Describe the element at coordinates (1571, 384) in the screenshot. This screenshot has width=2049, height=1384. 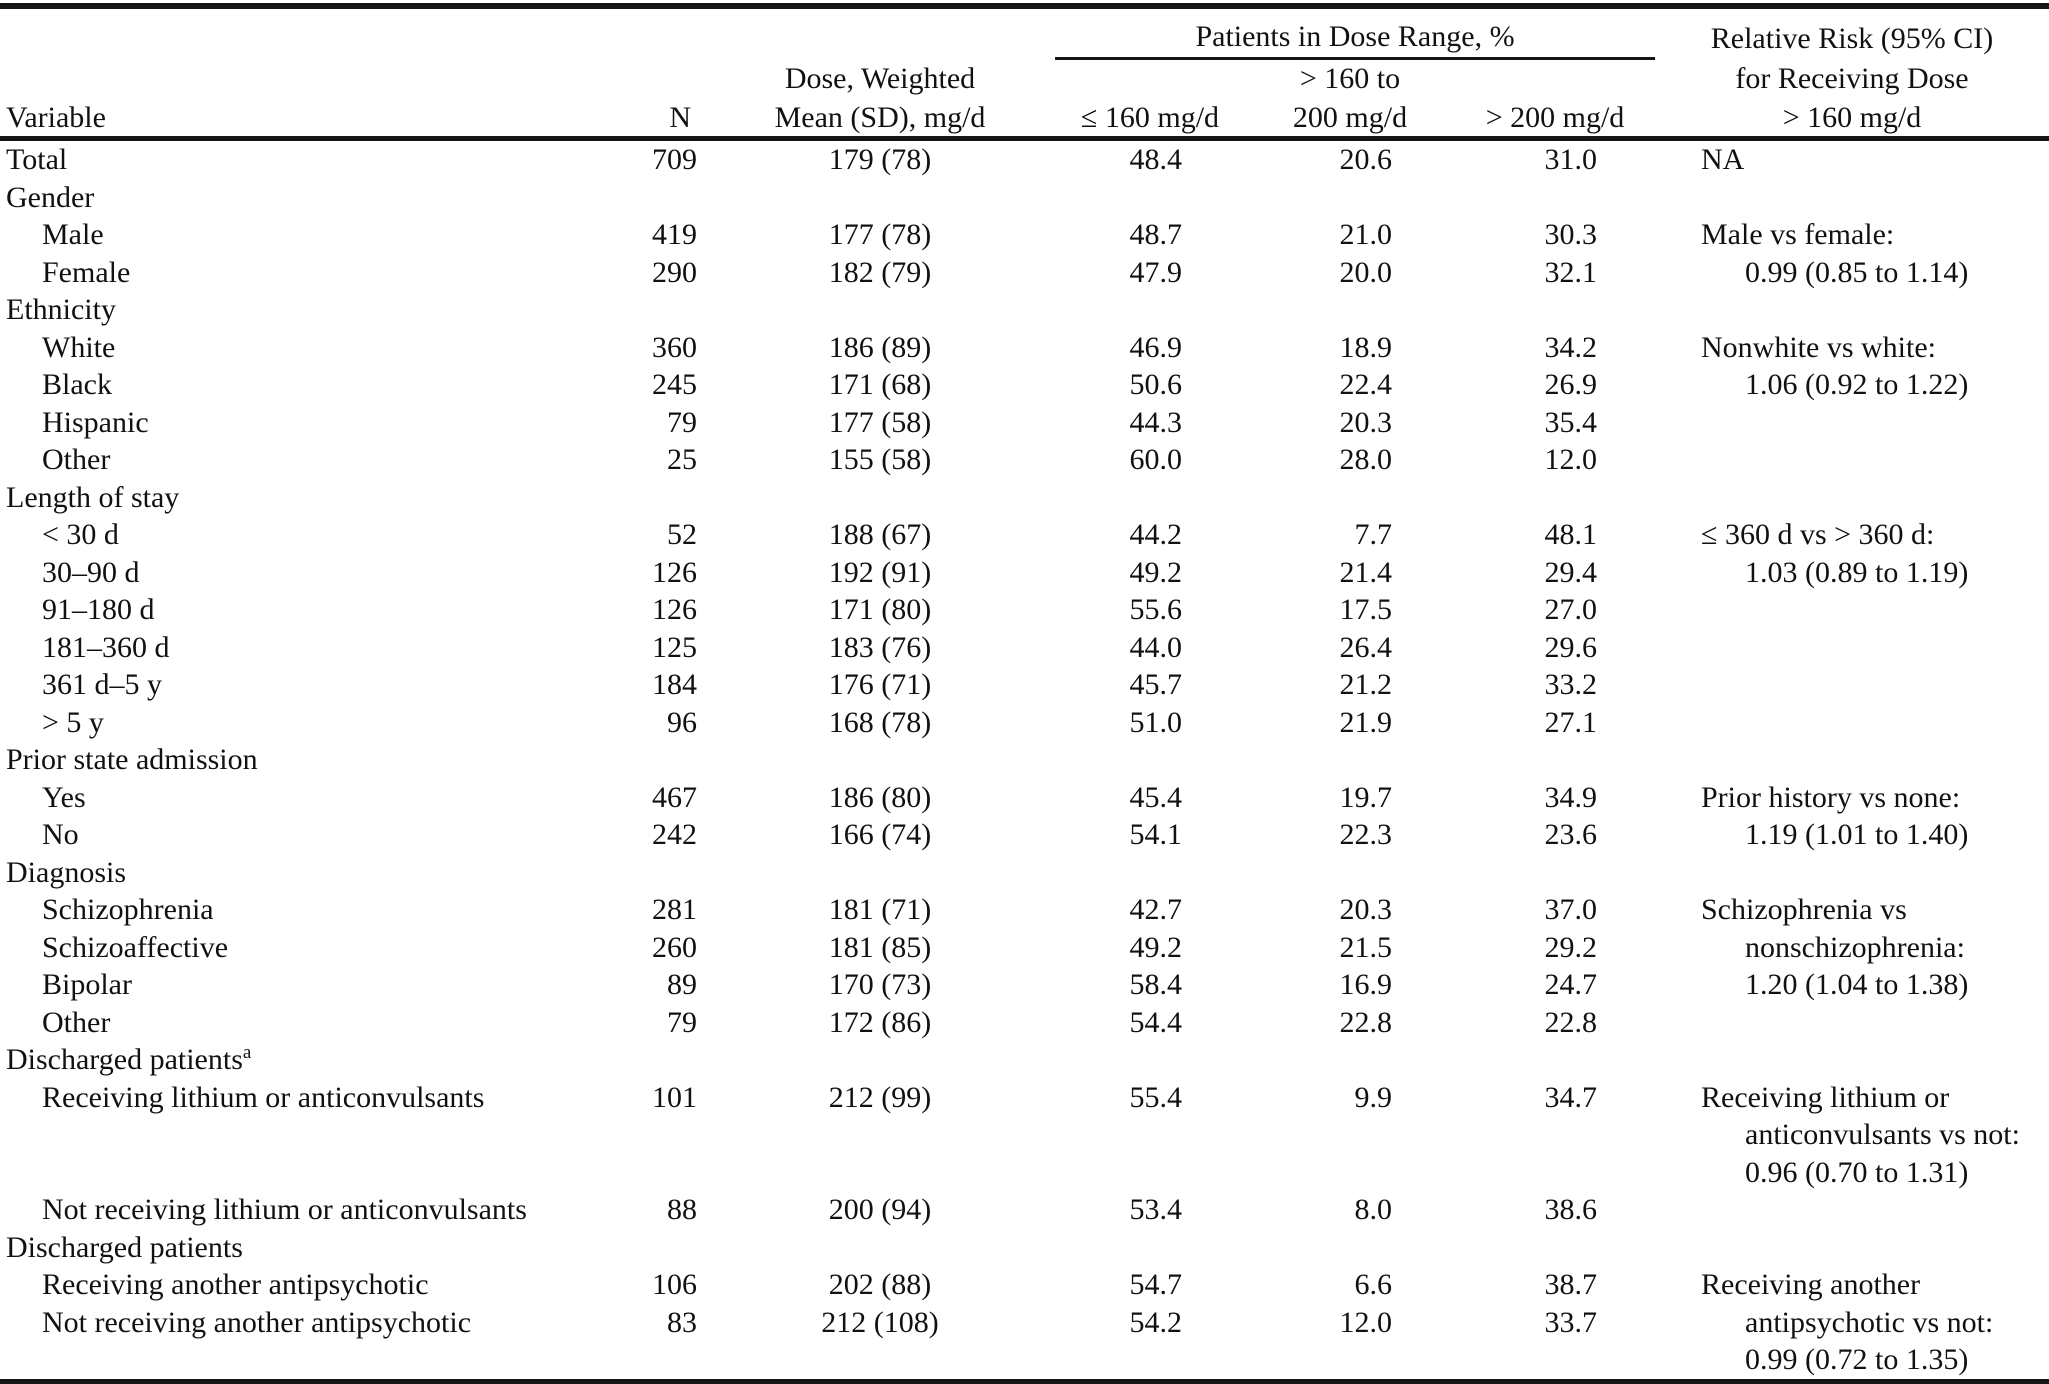
I see `pct-gt200-cell: 26.9` at that location.